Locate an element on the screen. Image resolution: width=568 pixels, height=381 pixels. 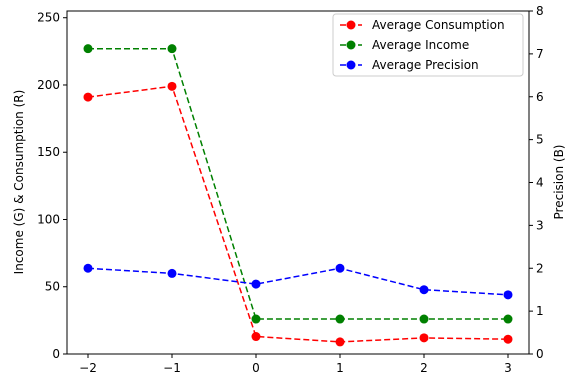
left-y-axis-label: Income (G) & Consumption (R) is located at coordinates (19, 182).